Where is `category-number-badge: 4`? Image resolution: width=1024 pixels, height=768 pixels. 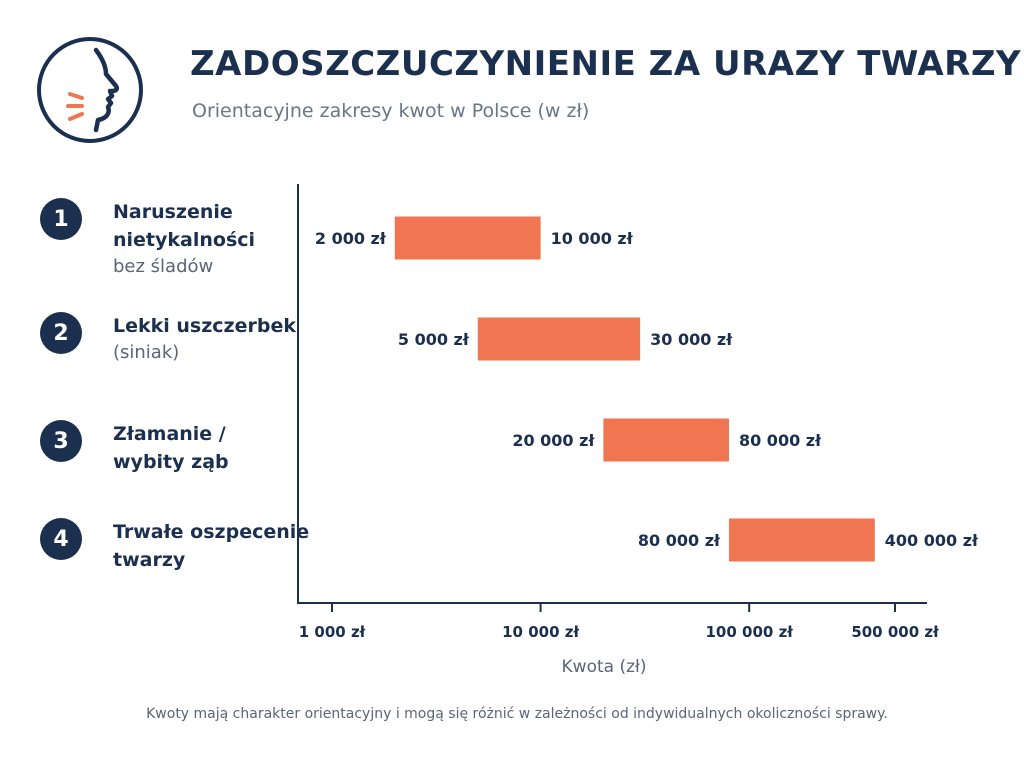 category-number-badge: 4 is located at coordinates (61, 539).